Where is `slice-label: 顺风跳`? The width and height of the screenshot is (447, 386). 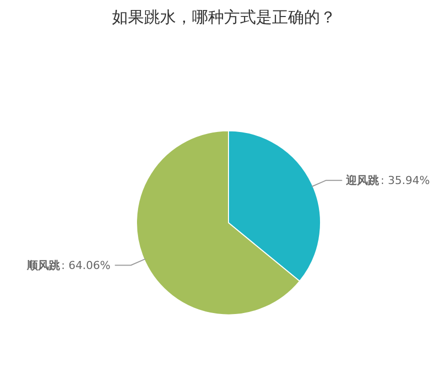
slice-label: 顺风跳 is located at coordinates (43, 265).